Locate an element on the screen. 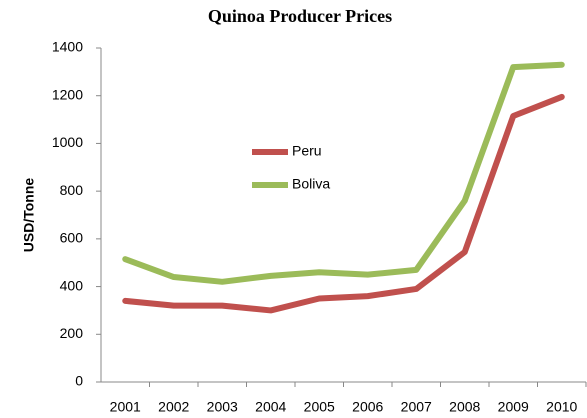 This screenshot has height=418, width=587. x-tick-label: 2009 is located at coordinates (513, 407).